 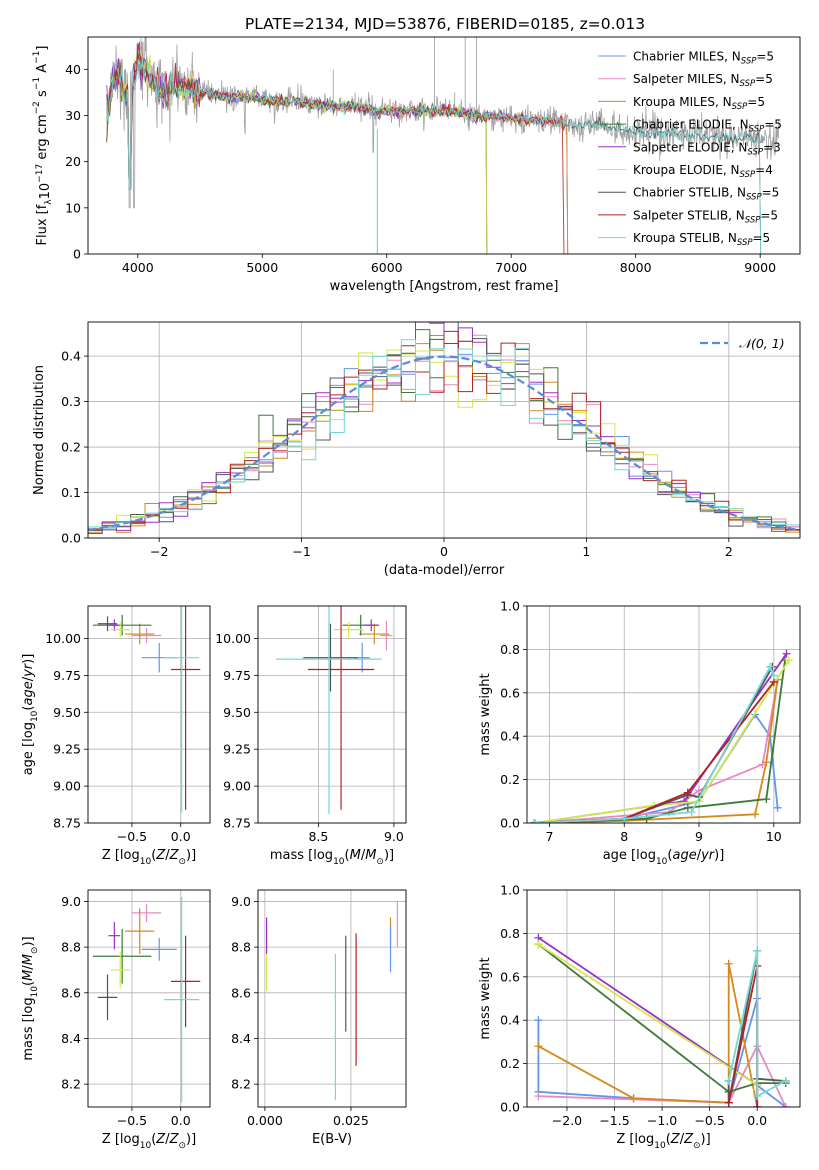 I want to click on x-tick-label: 8000, so click(x=636, y=267).